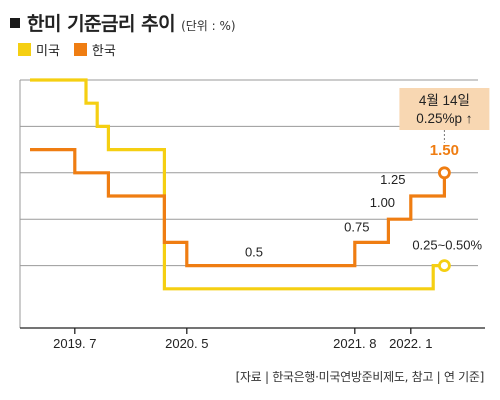 Image resolution: width=500 pixels, height=400 pixels. Describe the element at coordinates (24, 49) in the screenshot. I see `legend-swatch-us` at that location.